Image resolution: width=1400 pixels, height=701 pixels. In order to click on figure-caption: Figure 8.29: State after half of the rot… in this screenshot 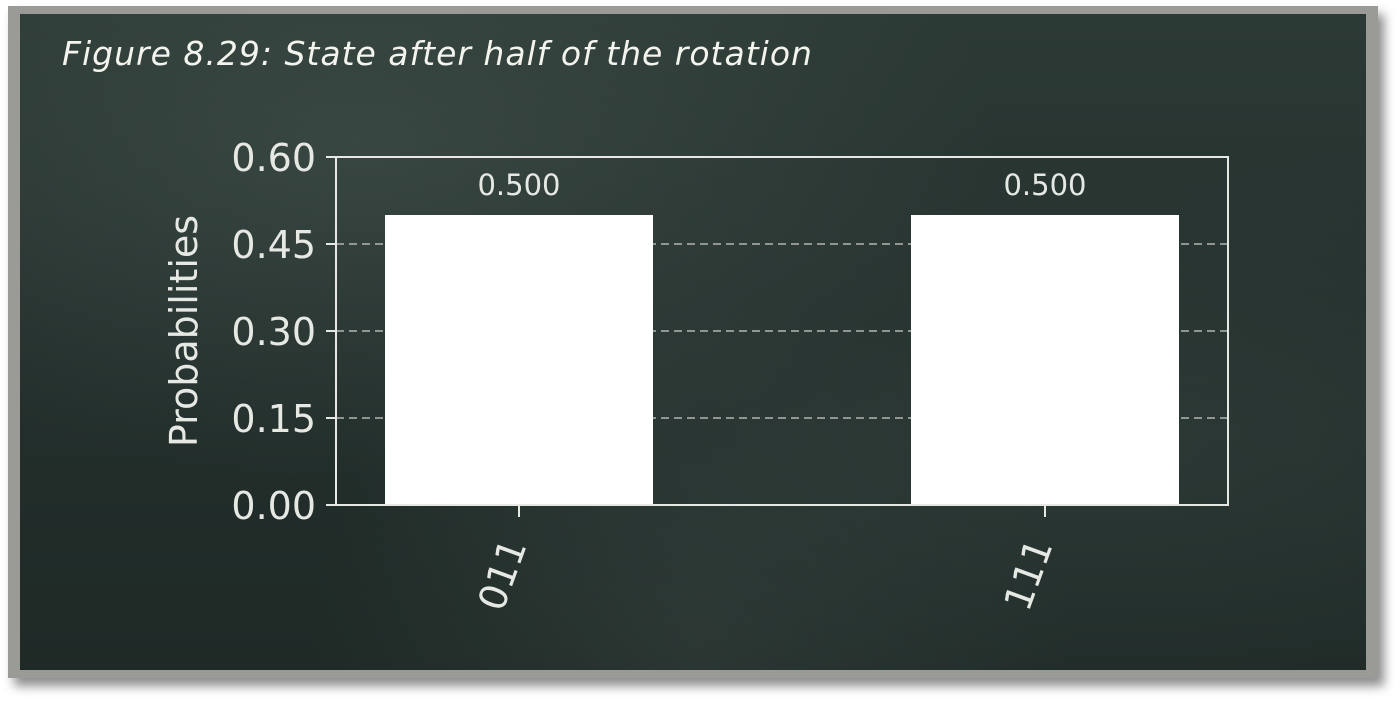, I will do `click(437, 53)`.